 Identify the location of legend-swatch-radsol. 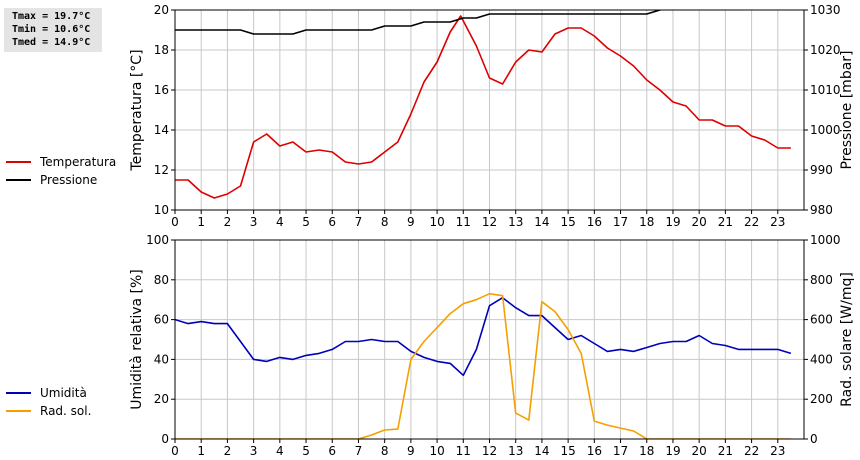
(18, 411).